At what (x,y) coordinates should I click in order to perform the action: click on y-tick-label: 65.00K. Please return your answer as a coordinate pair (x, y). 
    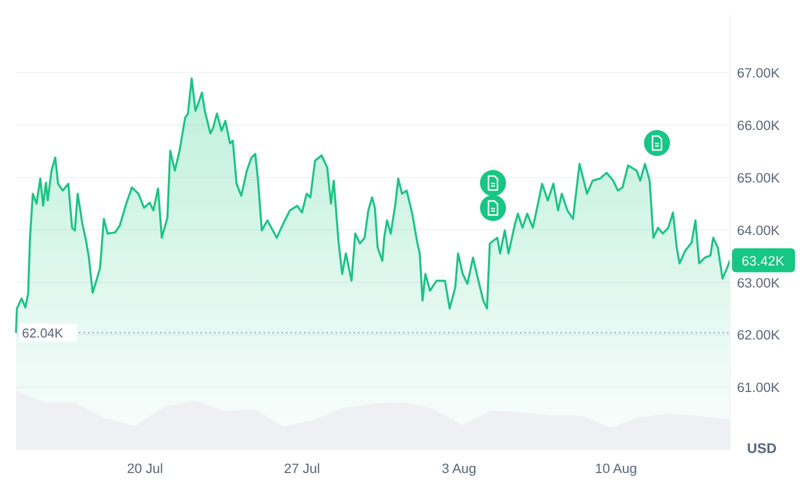
    Looking at the image, I should click on (758, 178).